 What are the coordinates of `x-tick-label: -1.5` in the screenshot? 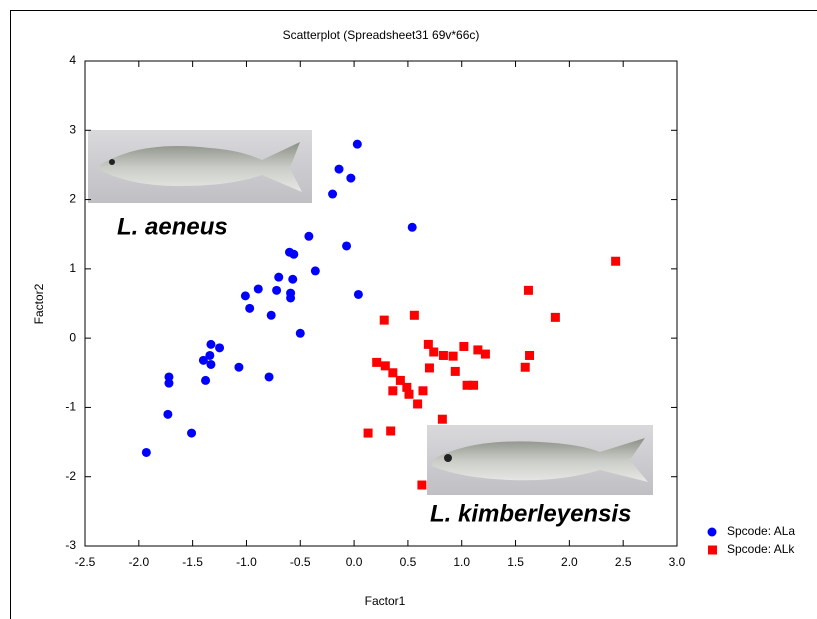 It's located at (192, 562).